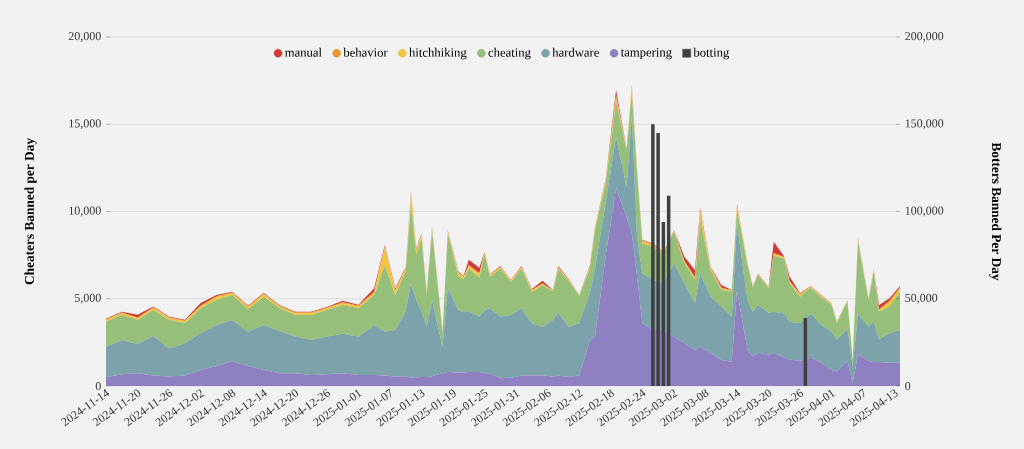  Describe the element at coordinates (509, 53) in the screenshot. I see `legend-label: cheating` at that location.